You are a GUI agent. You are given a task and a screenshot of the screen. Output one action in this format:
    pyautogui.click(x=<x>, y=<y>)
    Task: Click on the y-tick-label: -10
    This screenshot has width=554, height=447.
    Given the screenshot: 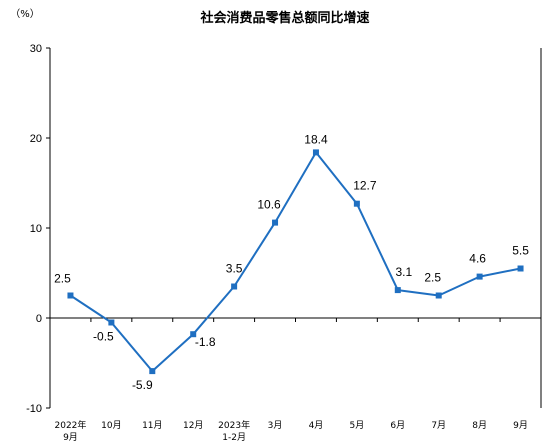 What is the action you would take?
    pyautogui.click(x=34, y=409)
    